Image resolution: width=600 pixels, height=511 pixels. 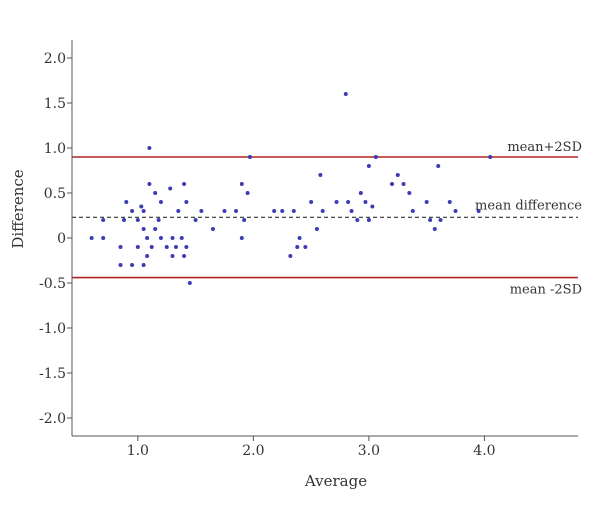 What do you see at coordinates (544, 147) in the screenshot?
I see `reference-label: mean+2SD` at bounding box center [544, 147].